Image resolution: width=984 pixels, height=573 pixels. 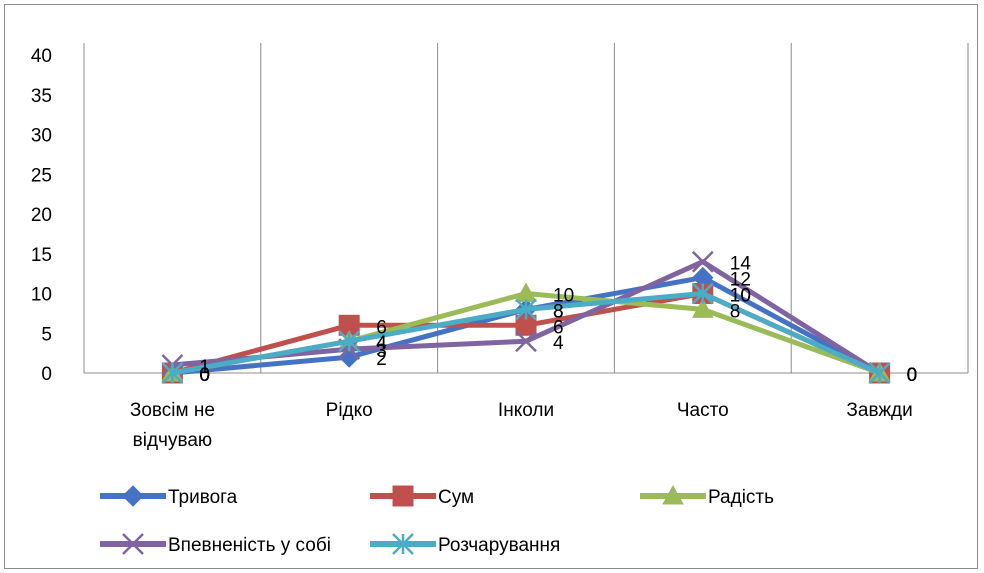 I want to click on y-tick-label: 25, so click(x=41, y=175).